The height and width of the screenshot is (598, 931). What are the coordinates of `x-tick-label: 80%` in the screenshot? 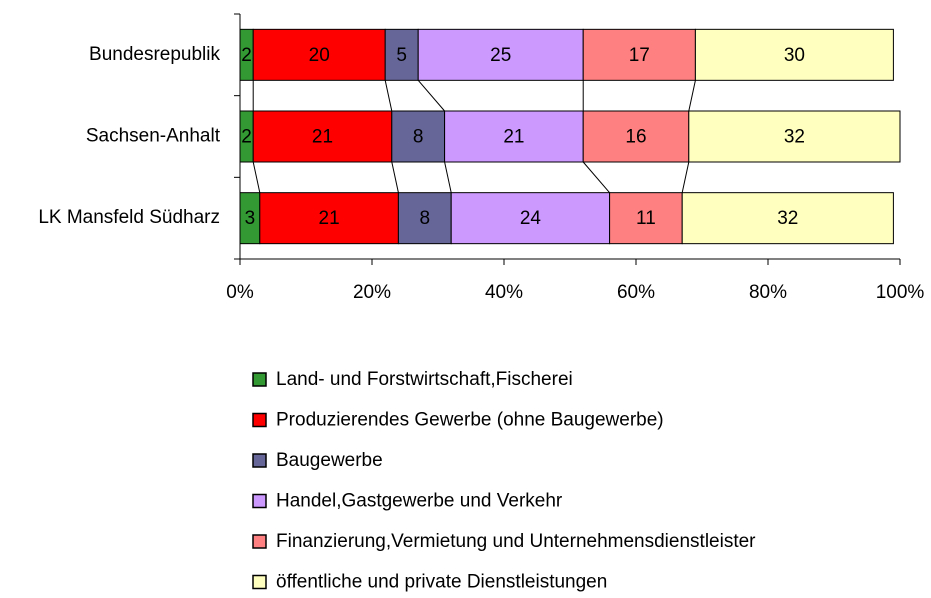 It's located at (768, 292).